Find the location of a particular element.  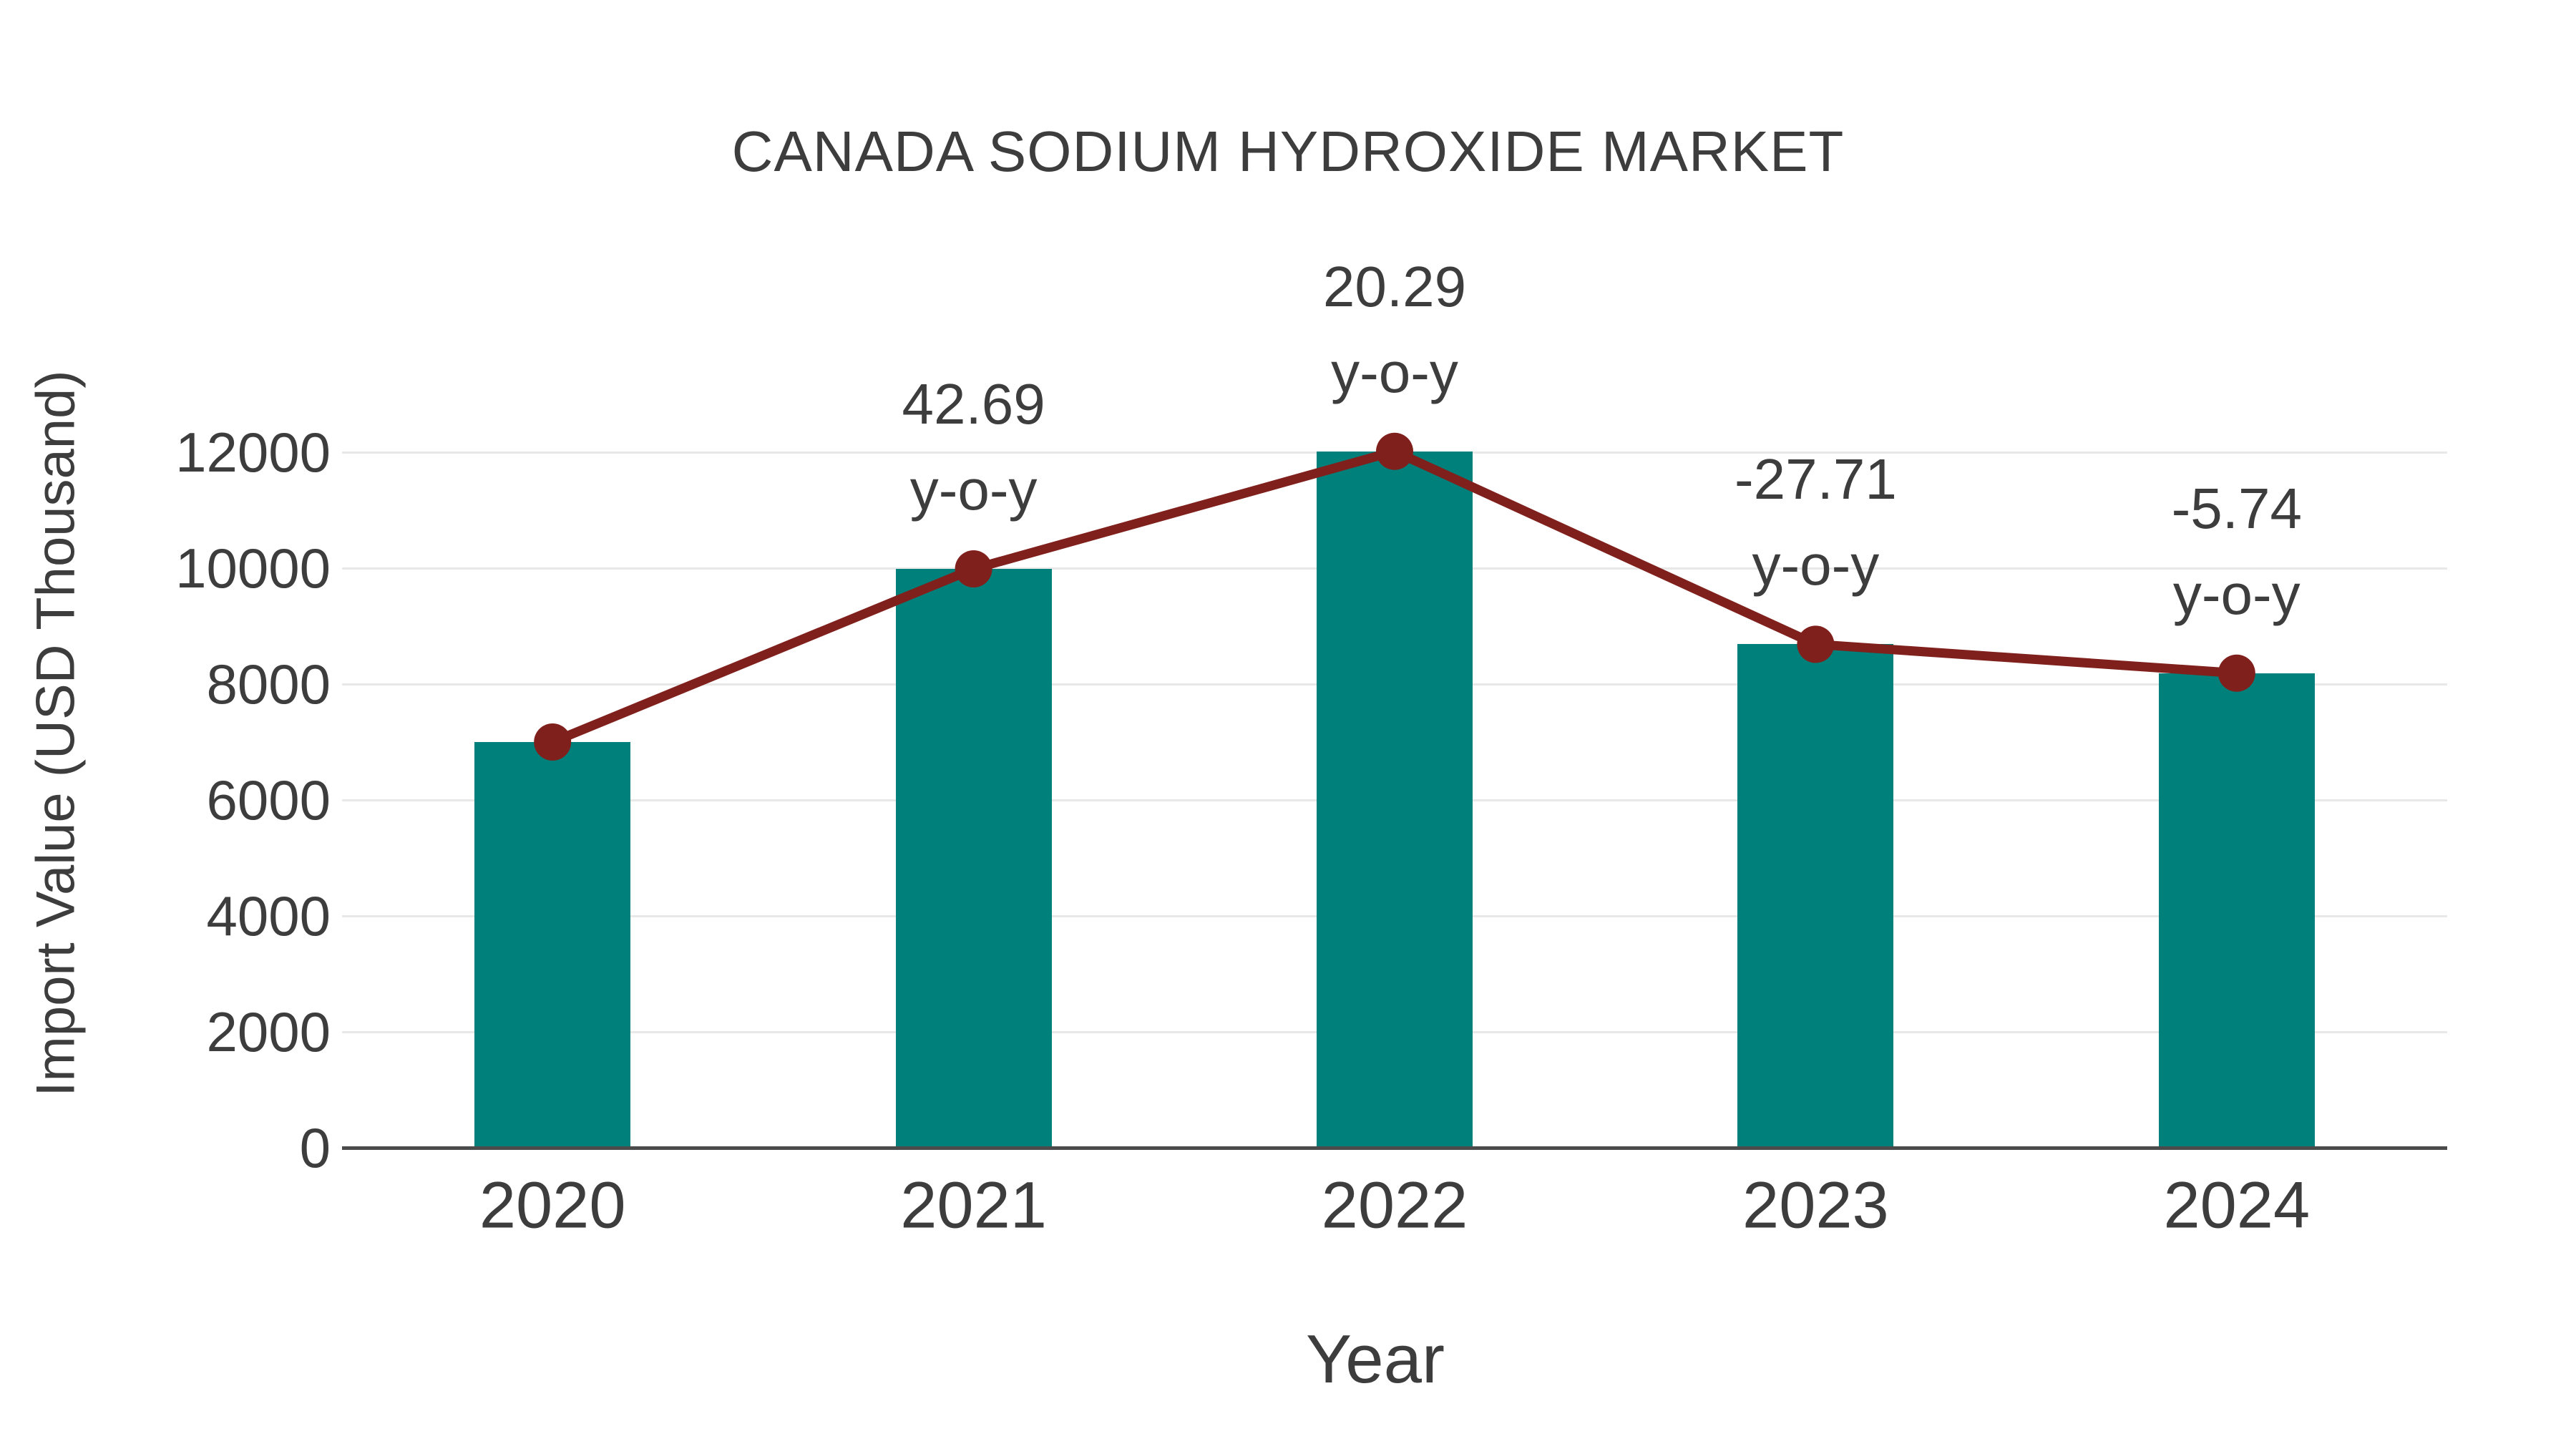

annotation-value-2023: -27.71 is located at coordinates (1815, 479).